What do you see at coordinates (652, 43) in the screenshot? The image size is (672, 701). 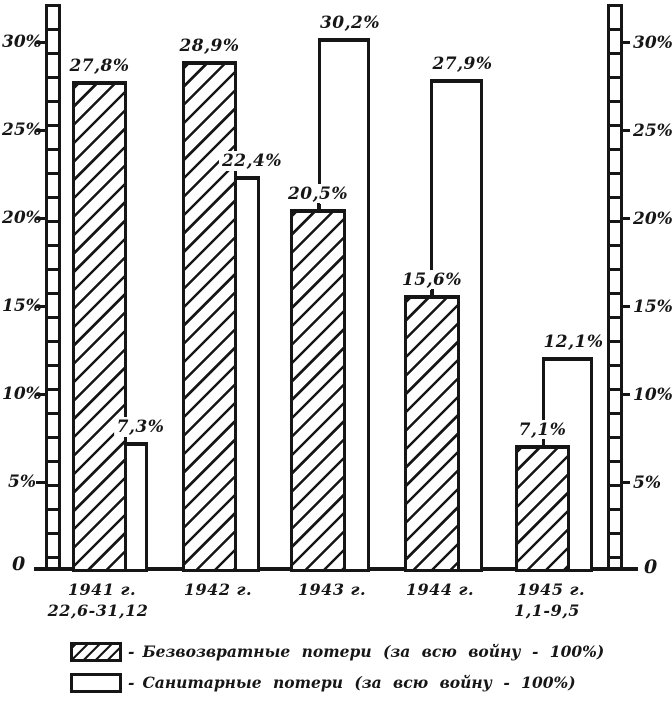 I see `ytick-right-30: 30%` at bounding box center [652, 43].